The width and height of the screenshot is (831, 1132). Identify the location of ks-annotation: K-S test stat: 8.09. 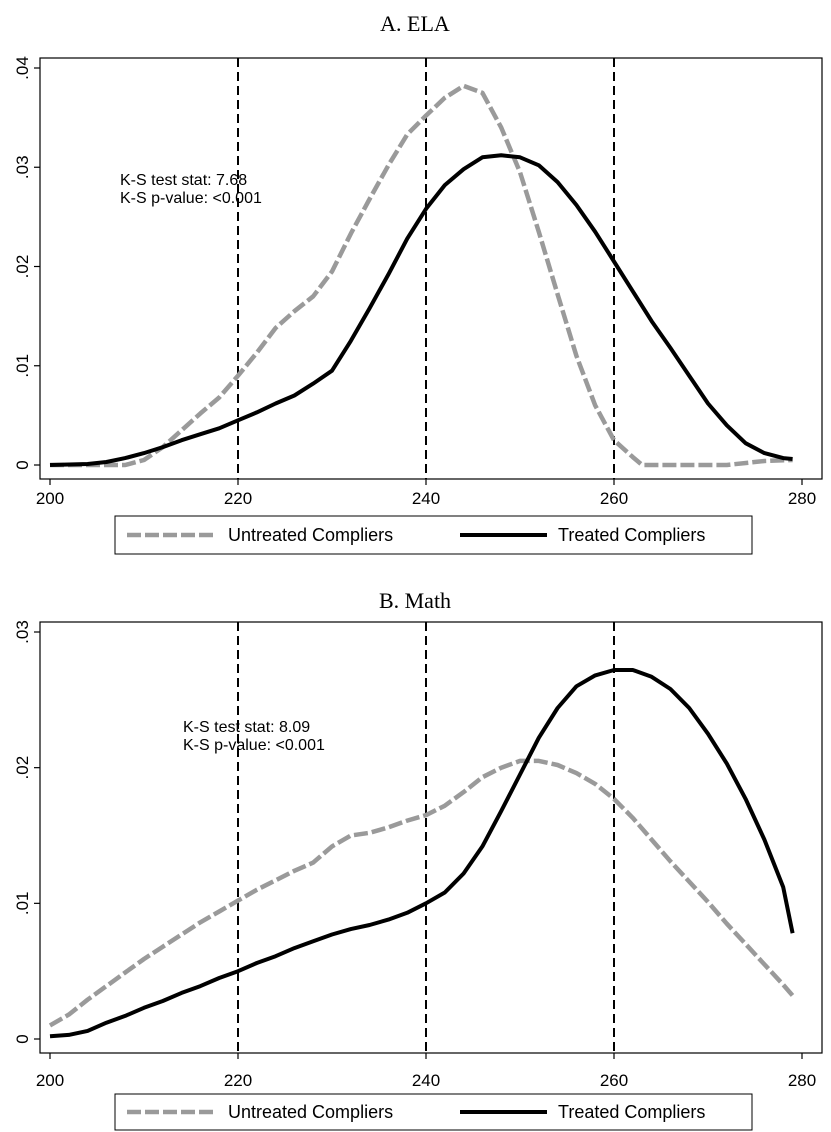
(246, 727).